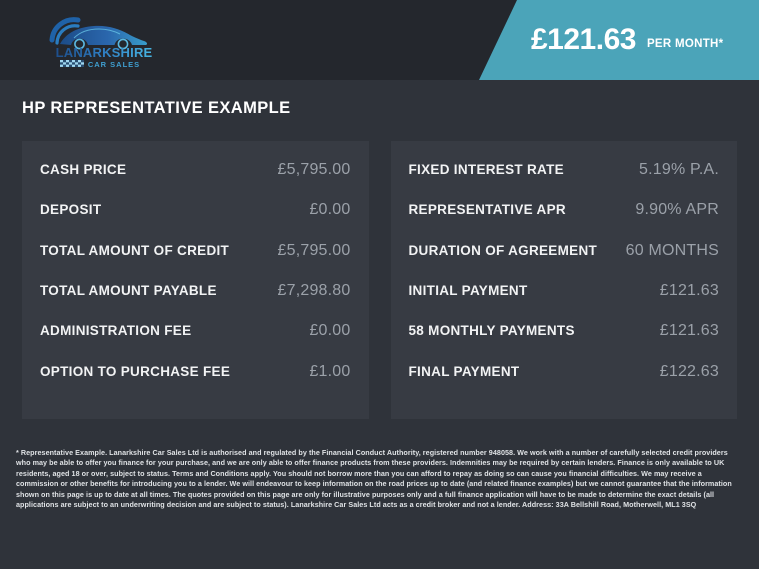 The image size is (759, 569). What do you see at coordinates (195, 302) in the screenshot?
I see `table-row: TOTAL AMOUNT PAYABLE £7,298.80` at bounding box center [195, 302].